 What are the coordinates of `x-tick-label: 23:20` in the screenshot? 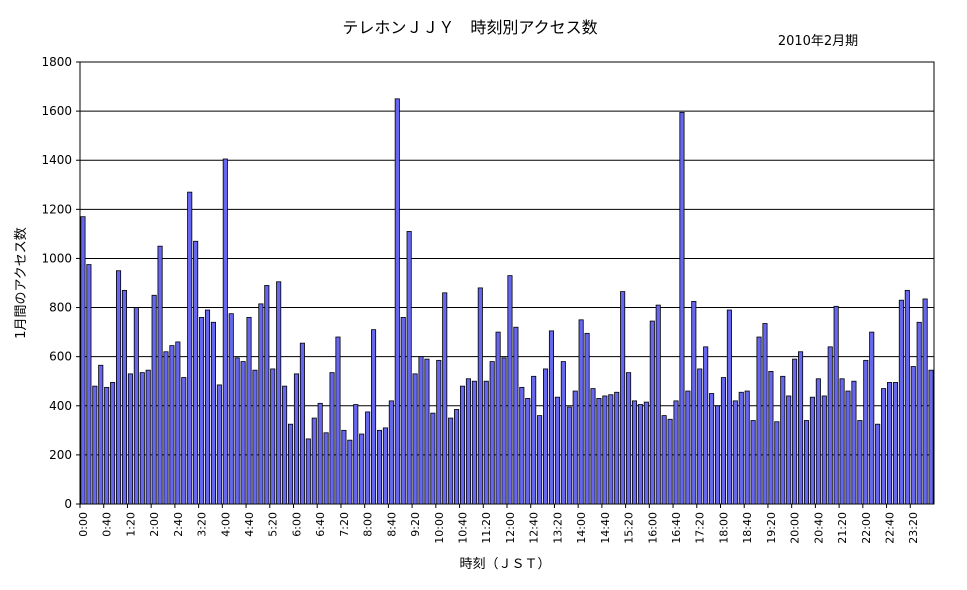 It's located at (913, 528).